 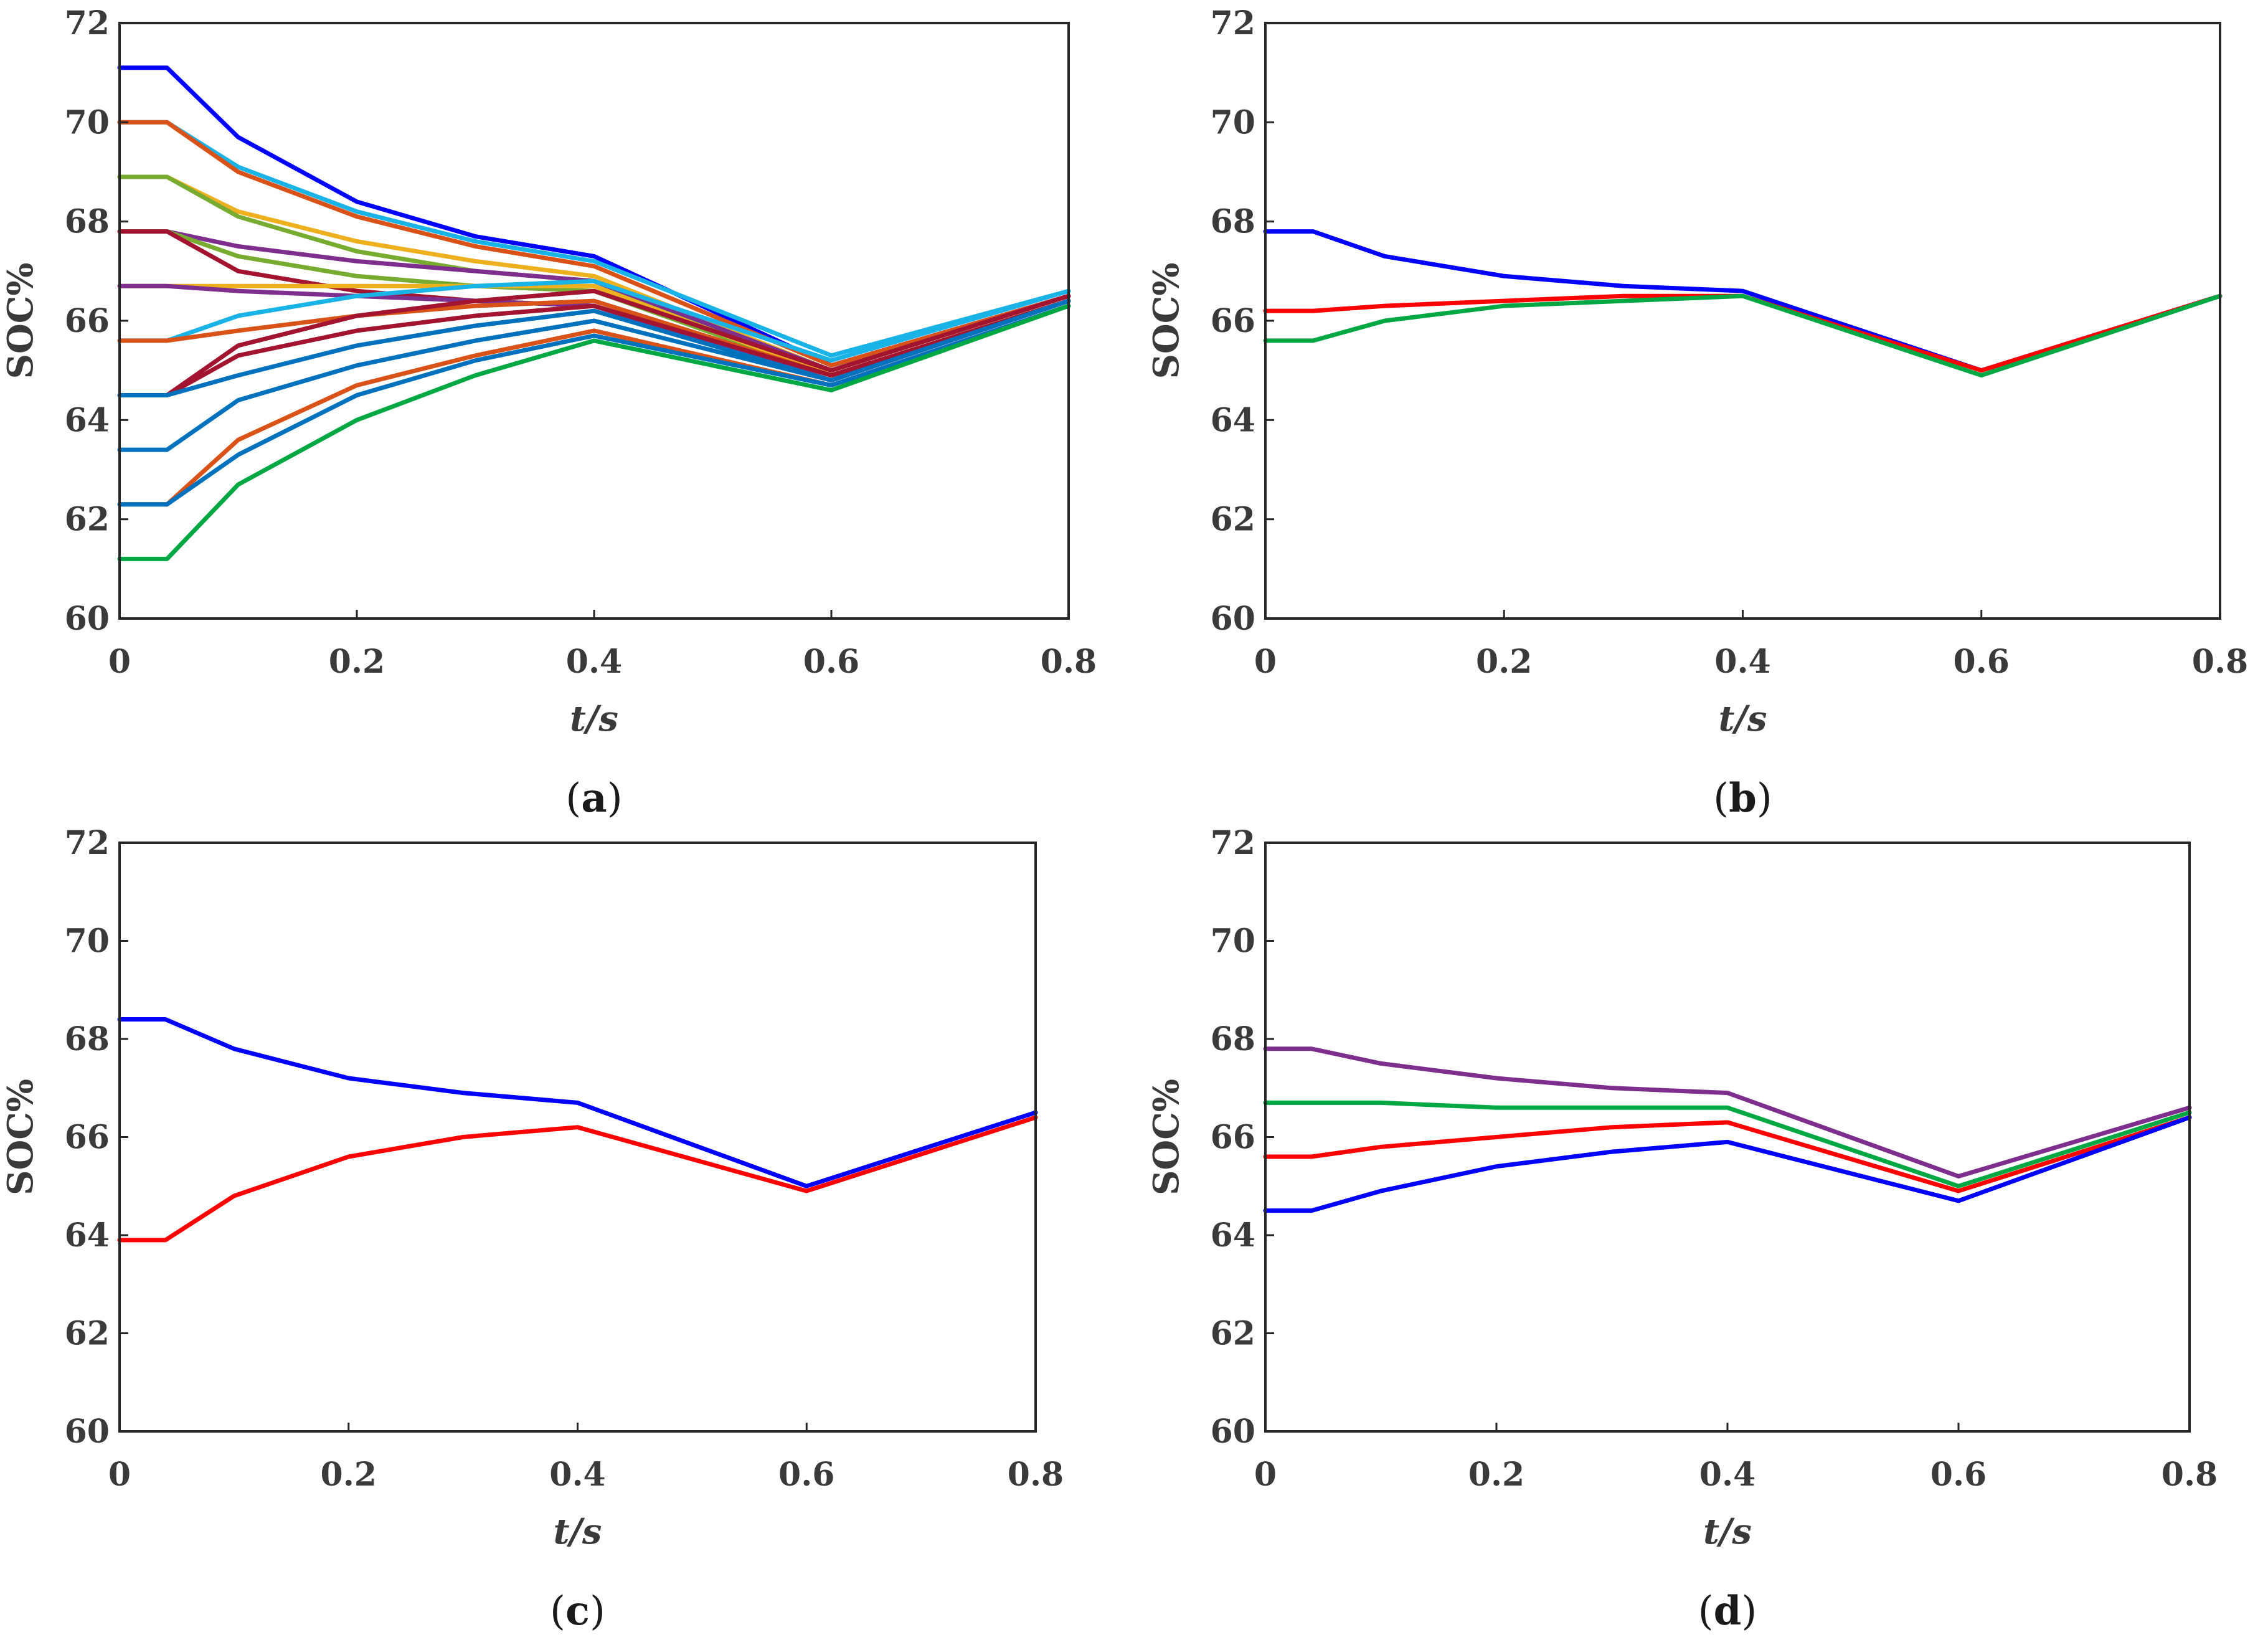 What do you see at coordinates (1727, 1611) in the screenshot?
I see `panel-label: (d)` at bounding box center [1727, 1611].